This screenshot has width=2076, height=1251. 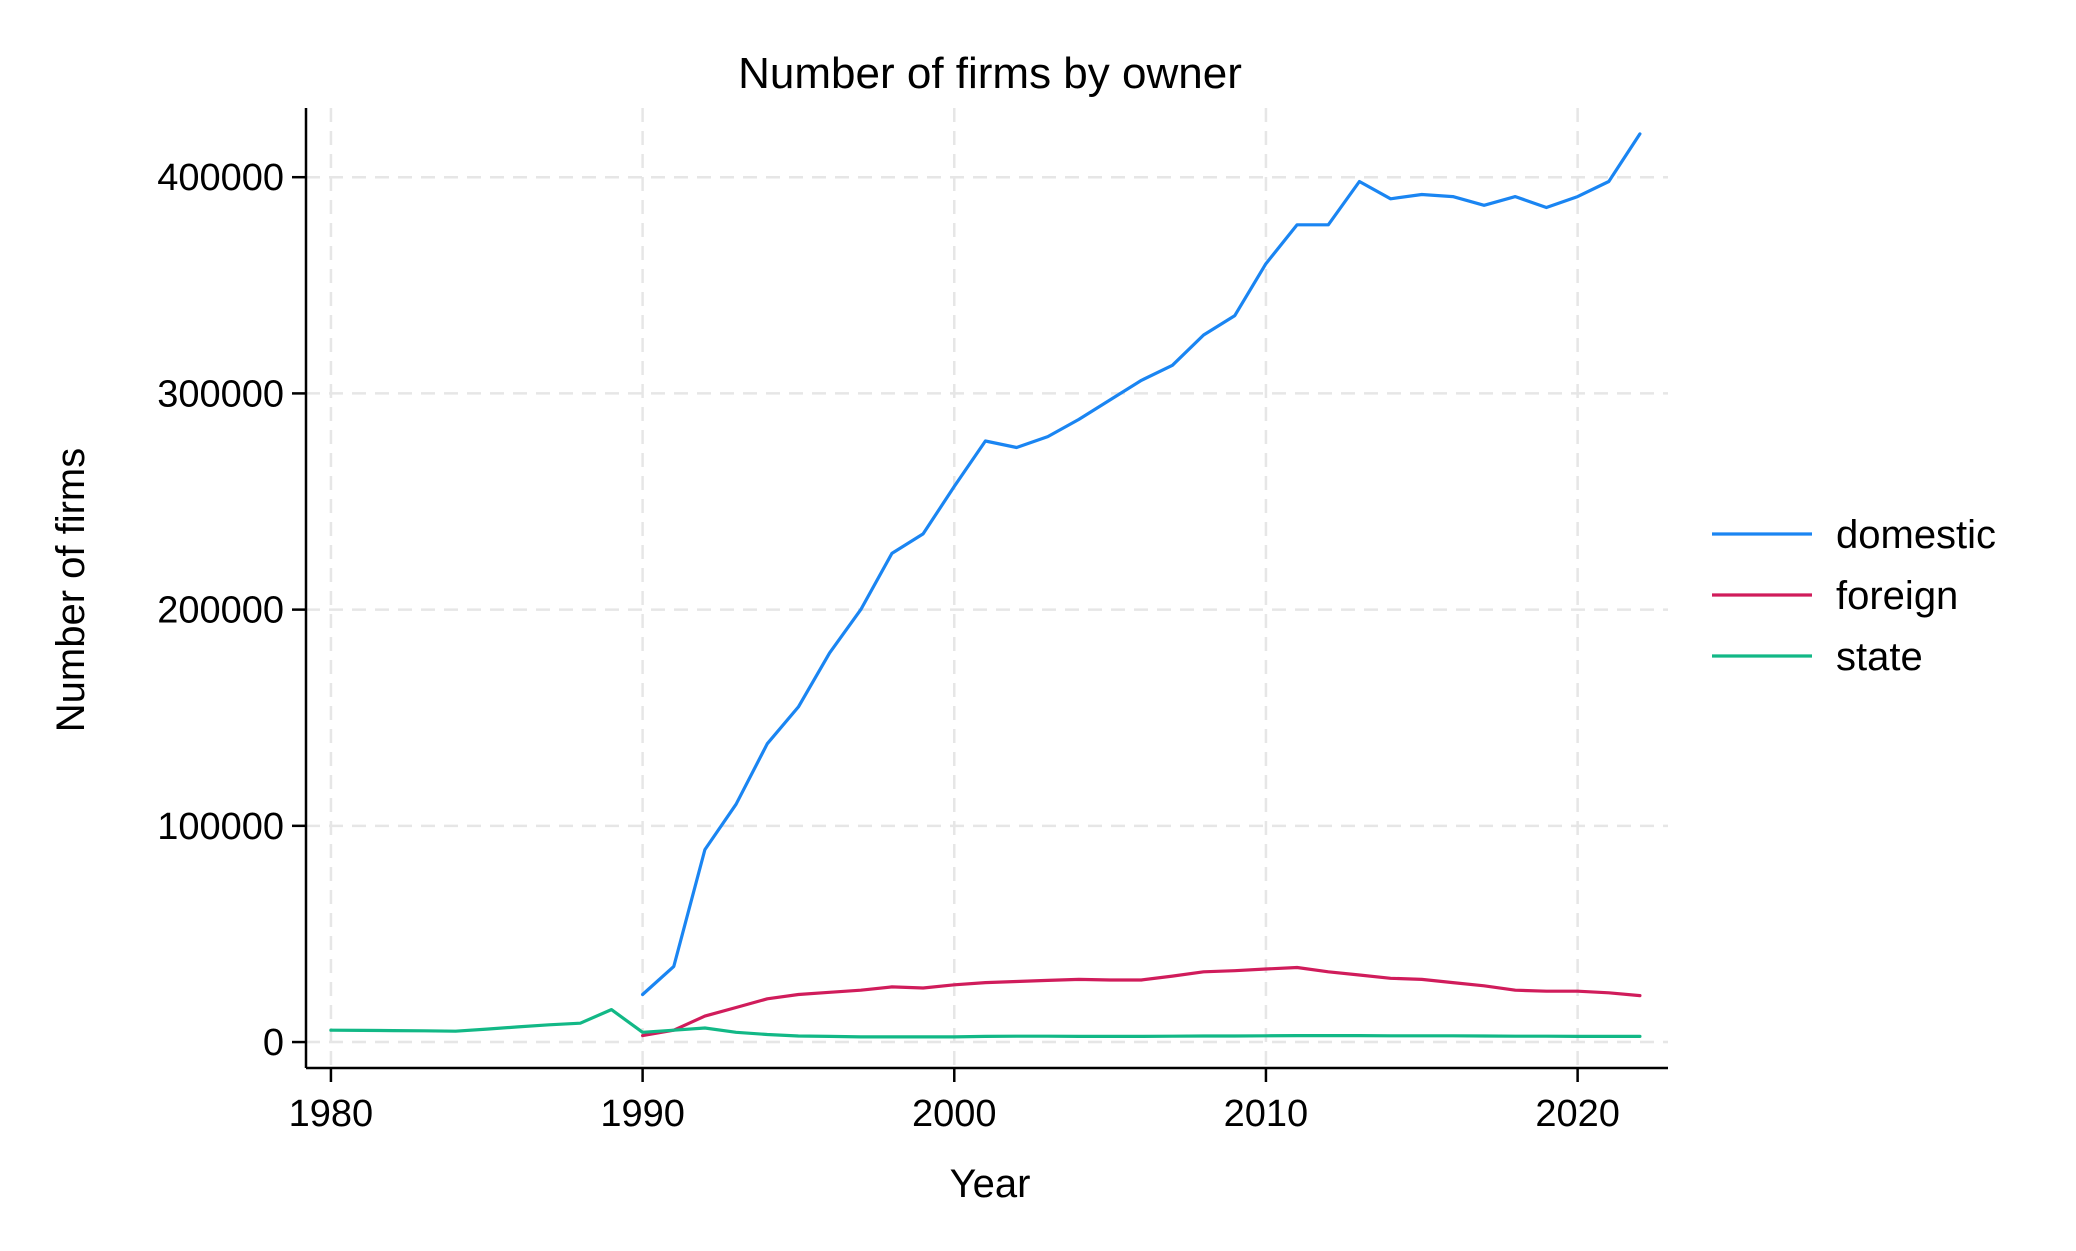 What do you see at coordinates (990, 73) in the screenshot?
I see `chart-title: Number of firms by owner` at bounding box center [990, 73].